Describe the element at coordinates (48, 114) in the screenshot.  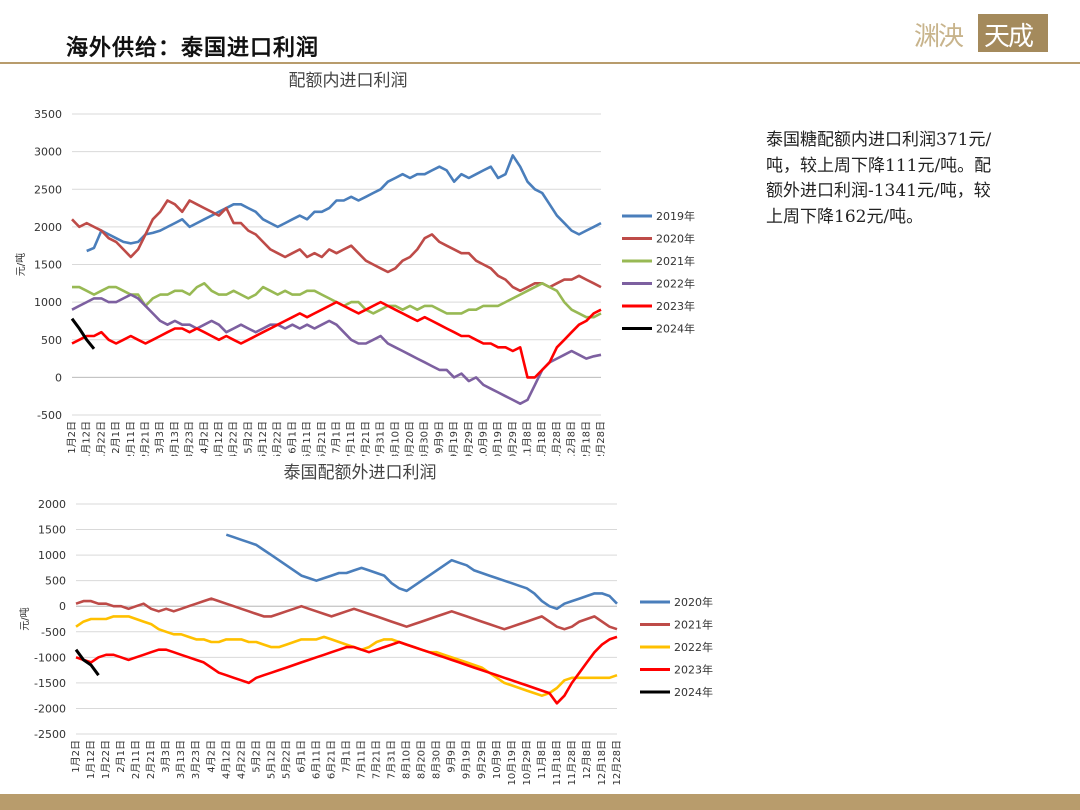
I see `y-tick-label: 3500` at that location.